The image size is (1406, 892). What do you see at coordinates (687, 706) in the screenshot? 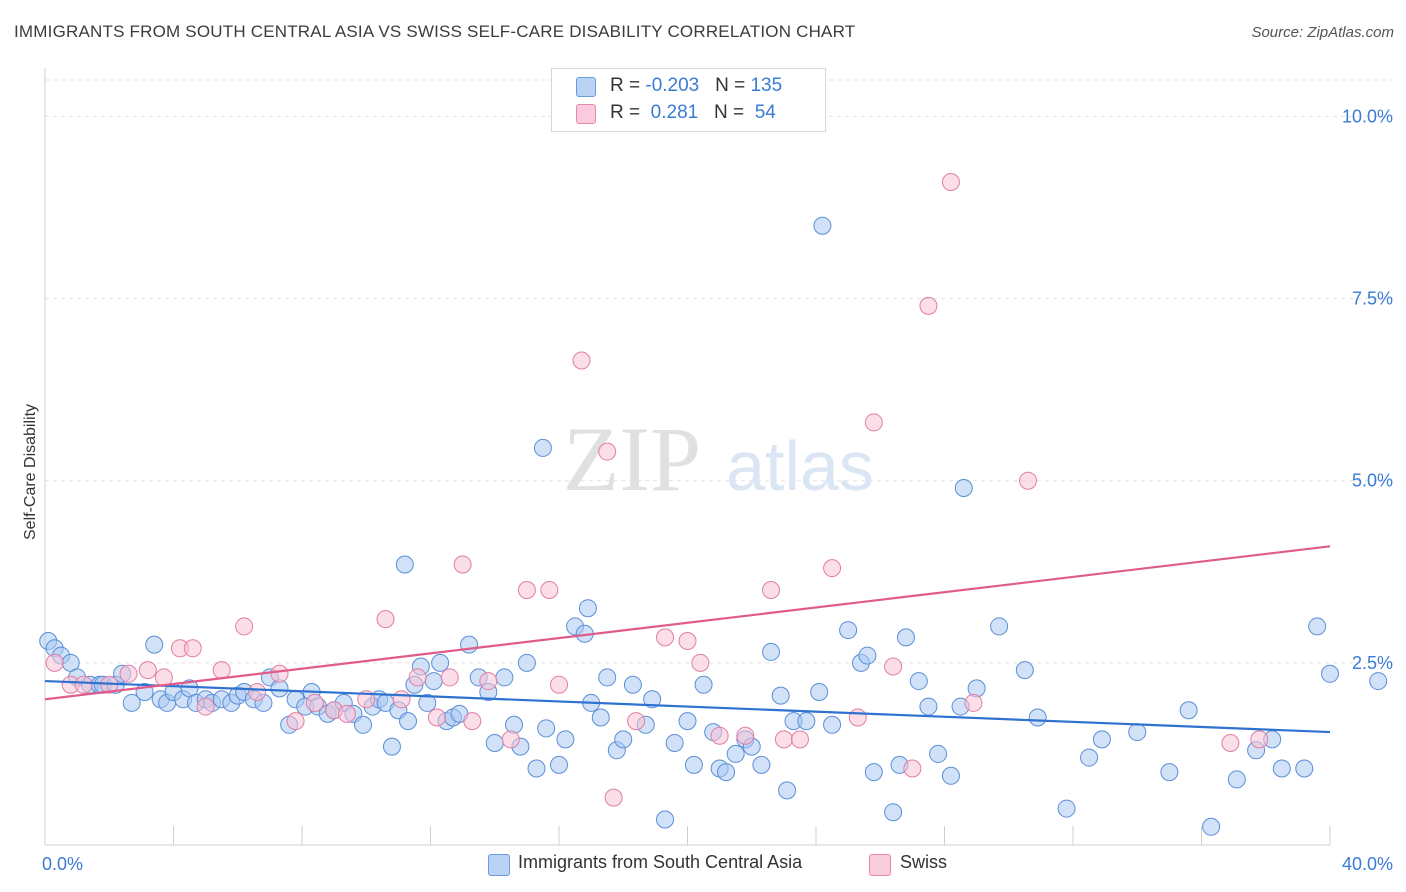
I see `trend-line-immigrants` at bounding box center [687, 706].